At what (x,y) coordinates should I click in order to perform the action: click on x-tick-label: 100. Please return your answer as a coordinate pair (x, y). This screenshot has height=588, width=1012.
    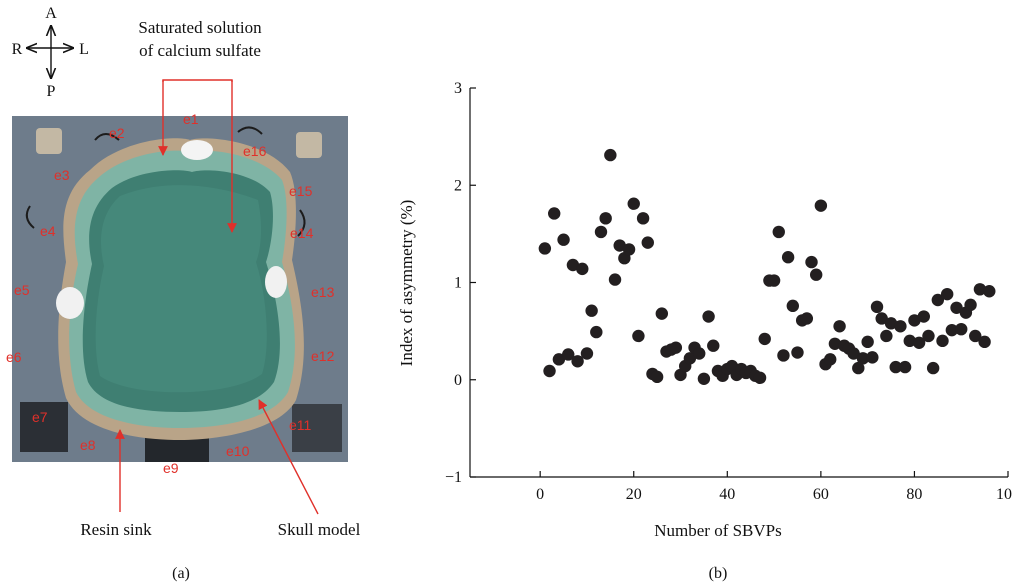
    Looking at the image, I should click on (1004, 494).